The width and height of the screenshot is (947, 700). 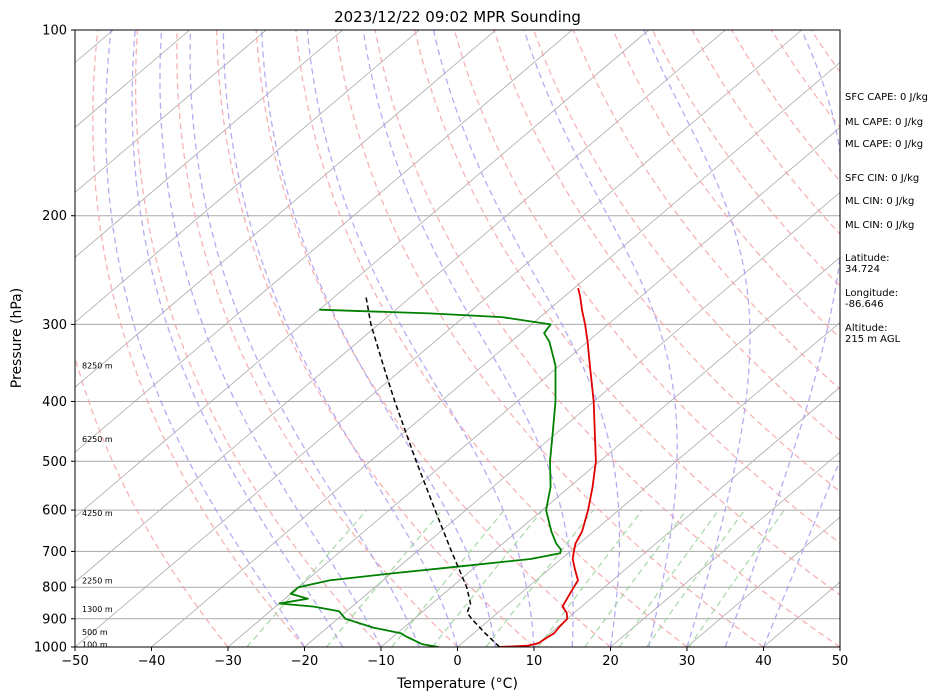 What do you see at coordinates (54, 325) in the screenshot?
I see `y-tick-label: 300` at bounding box center [54, 325].